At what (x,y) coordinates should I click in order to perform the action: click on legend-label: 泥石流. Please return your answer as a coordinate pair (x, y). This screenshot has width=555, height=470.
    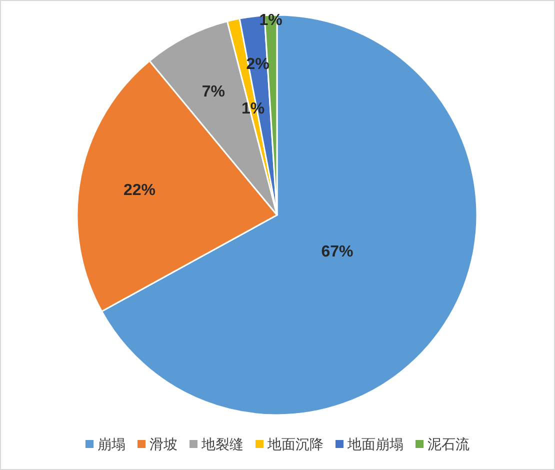
    Looking at the image, I should click on (449, 444).